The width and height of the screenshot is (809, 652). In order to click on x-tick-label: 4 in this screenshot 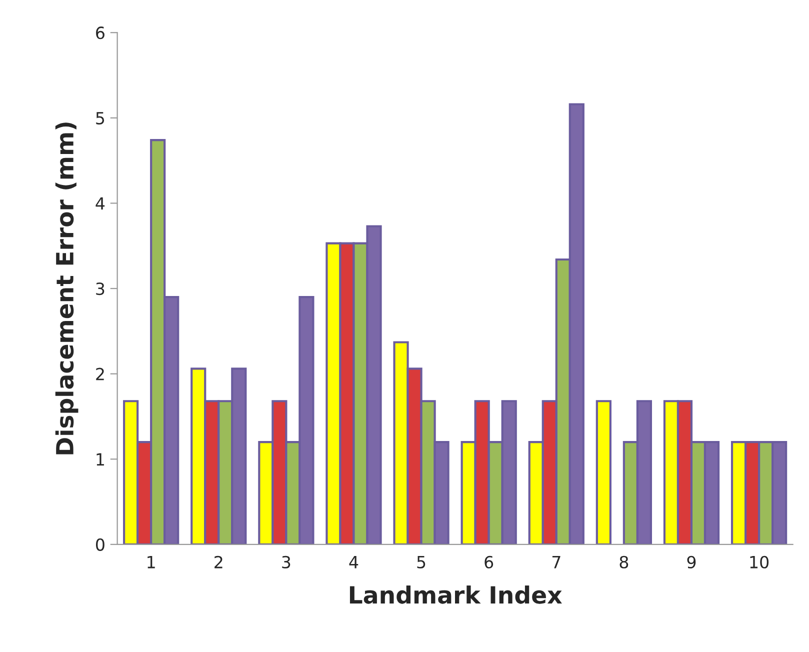, I will do `click(353, 562)`.